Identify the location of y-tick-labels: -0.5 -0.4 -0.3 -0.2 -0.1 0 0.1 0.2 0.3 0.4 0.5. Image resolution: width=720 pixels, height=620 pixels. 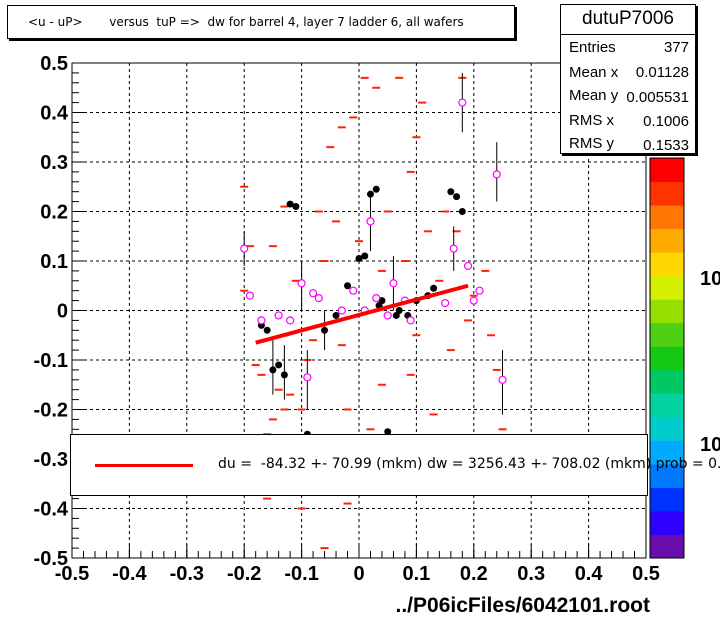
(51, 311).